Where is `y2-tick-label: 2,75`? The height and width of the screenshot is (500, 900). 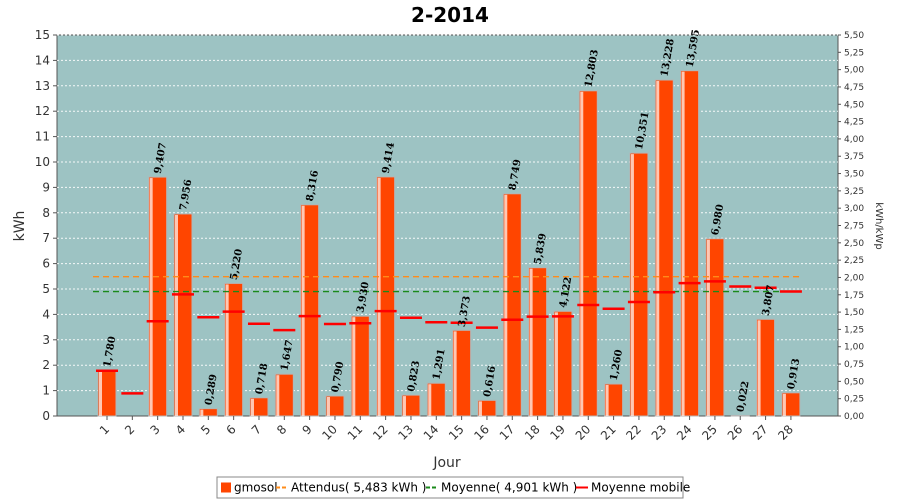 y2-tick-label: 2,75 is located at coordinates (854, 227).